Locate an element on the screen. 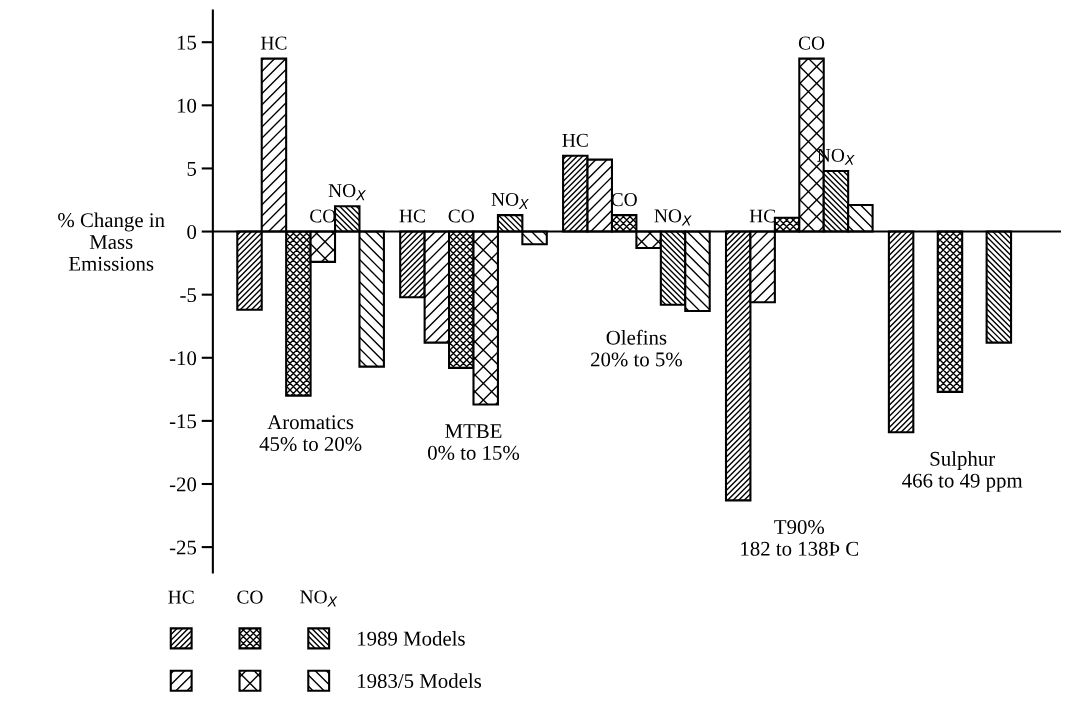 The height and width of the screenshot is (711, 1086). y-tick-label: -25 is located at coordinates (183, 547).